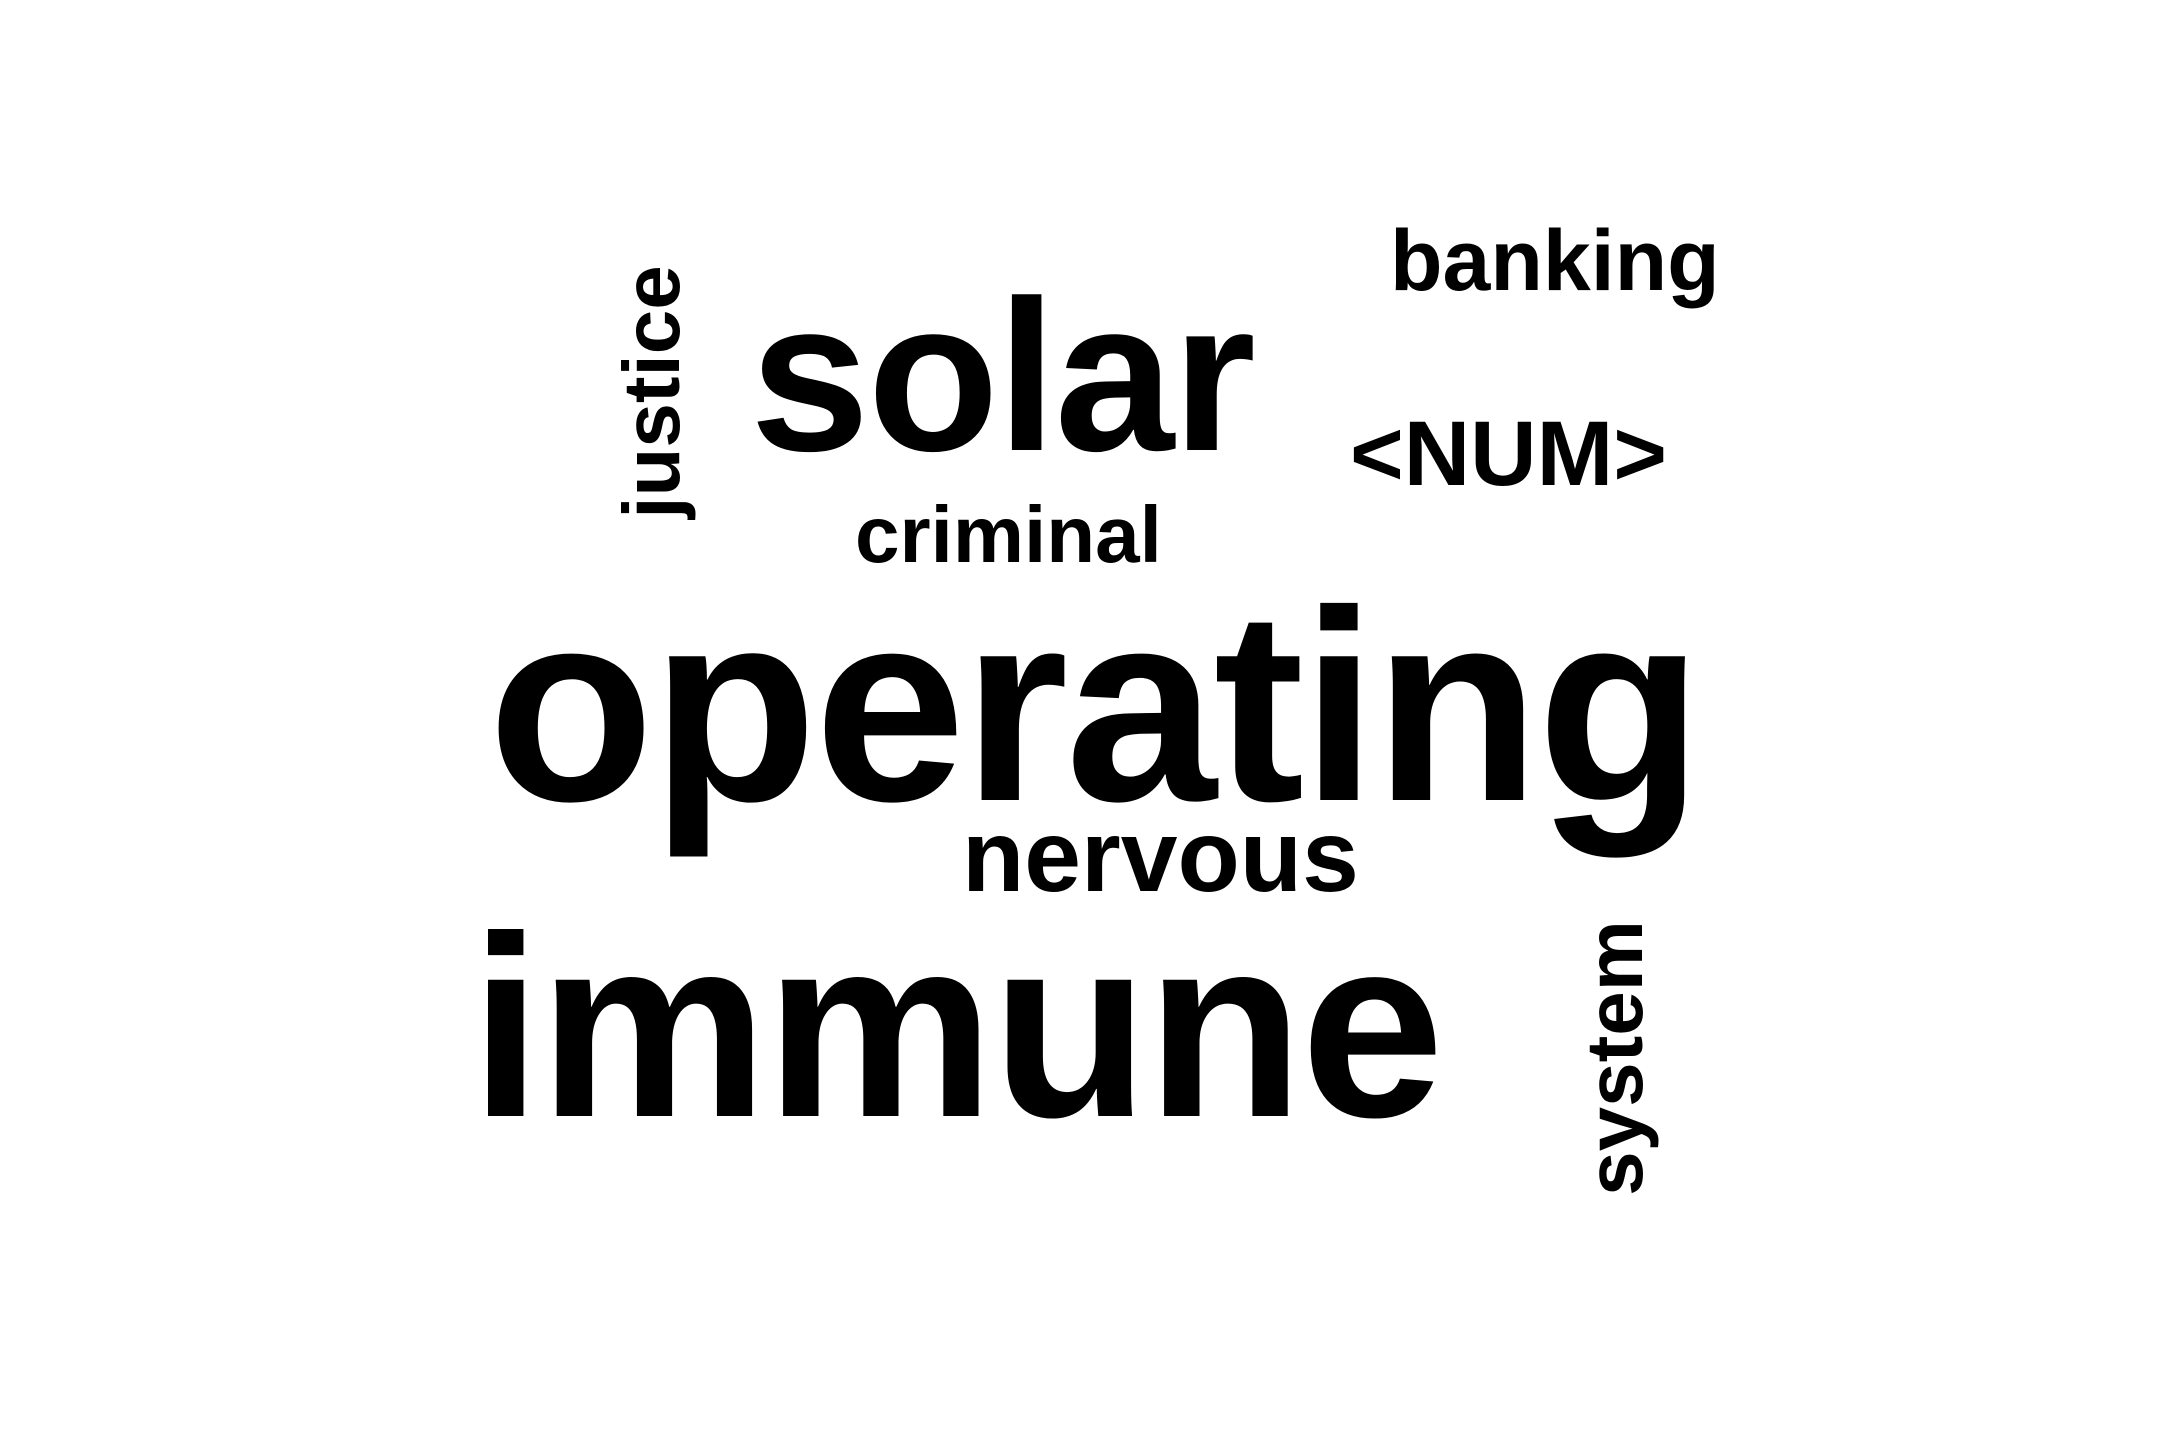 The width and height of the screenshot is (2160, 1440). What do you see at coordinates (1003, 375) in the screenshot?
I see `word-solar: solar` at bounding box center [1003, 375].